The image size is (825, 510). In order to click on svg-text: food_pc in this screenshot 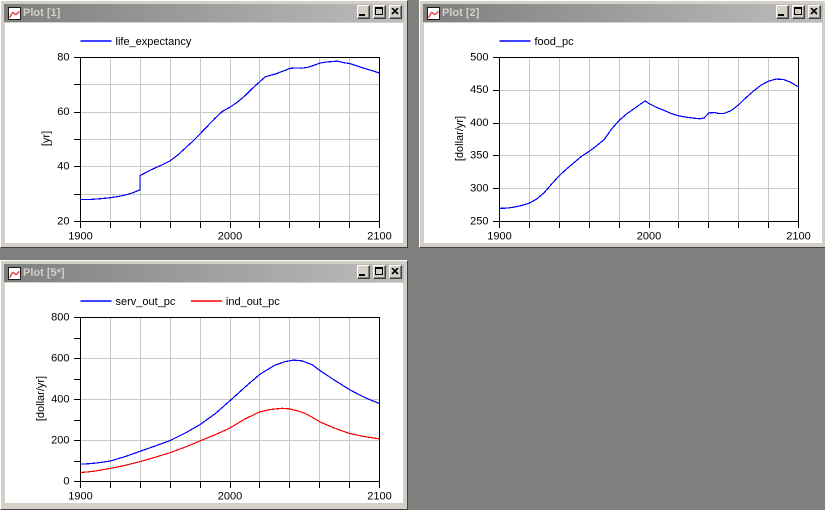, I will do `click(555, 42)`.